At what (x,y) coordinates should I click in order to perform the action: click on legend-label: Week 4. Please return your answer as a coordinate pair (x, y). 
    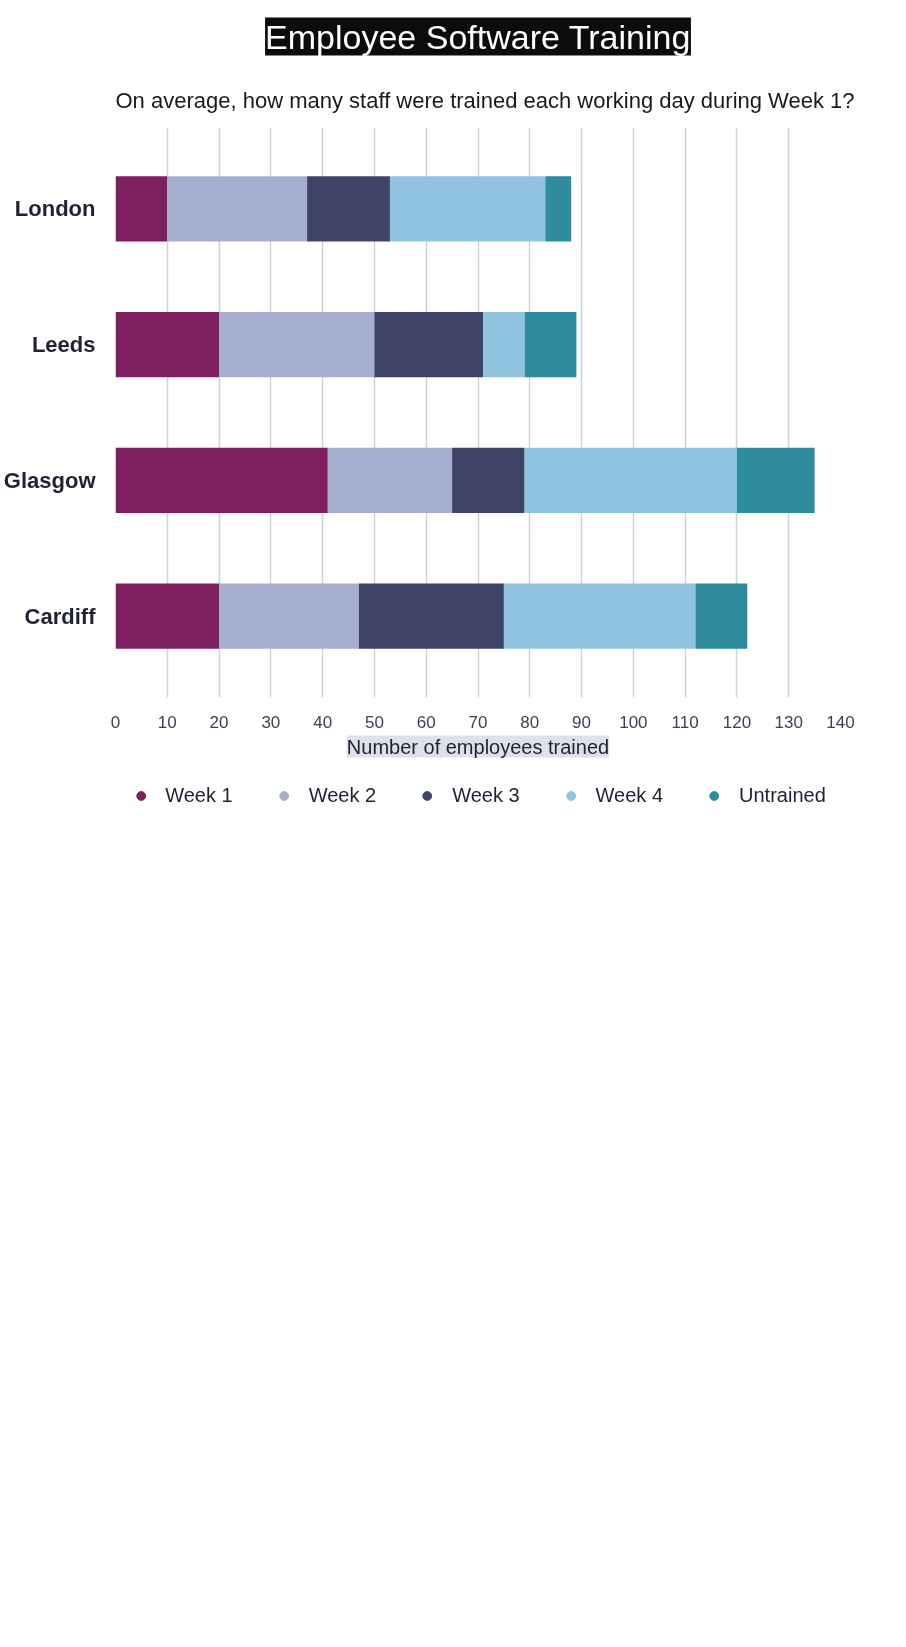
    Looking at the image, I should click on (629, 795).